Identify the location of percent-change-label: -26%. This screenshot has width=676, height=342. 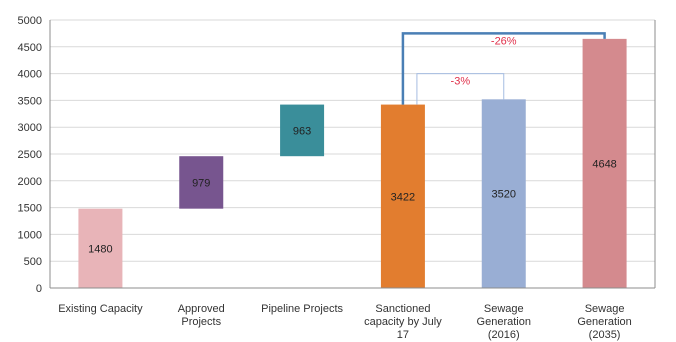
(504, 41).